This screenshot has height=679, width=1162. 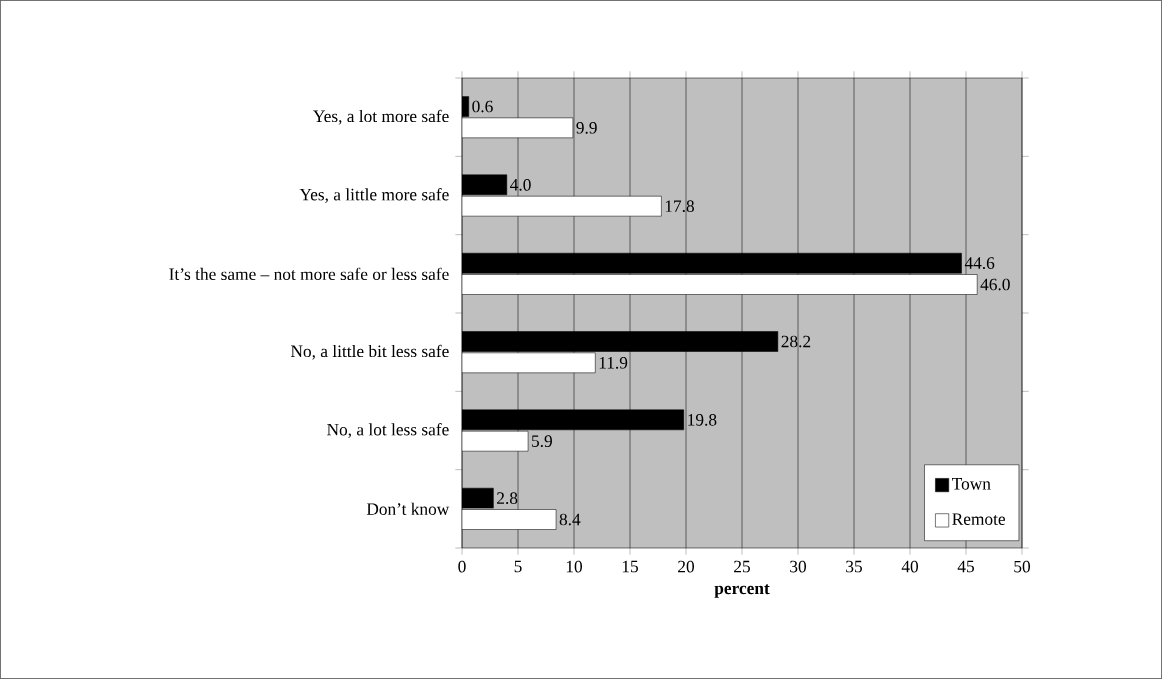 I want to click on data-label: 11.9, so click(x=613, y=362).